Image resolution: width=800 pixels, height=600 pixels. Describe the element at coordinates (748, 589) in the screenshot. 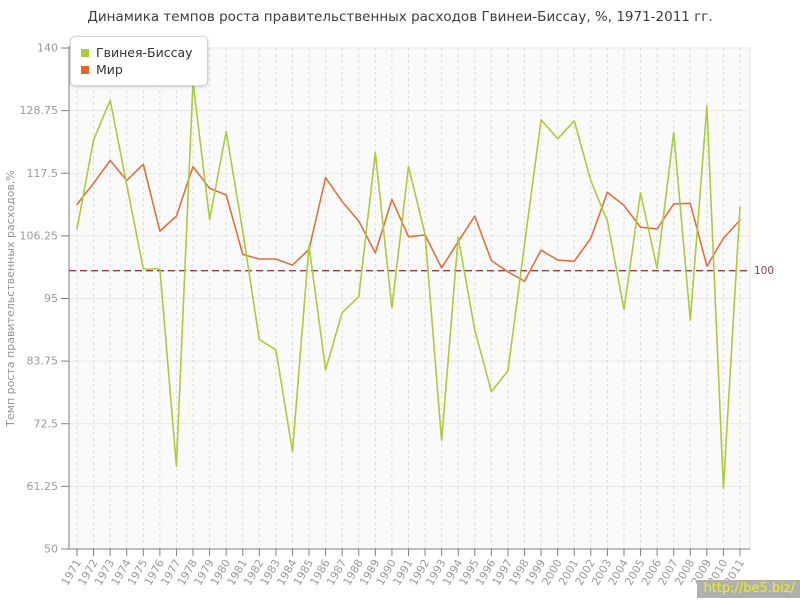

I see `watermark-link: http://be5.biz/` at that location.